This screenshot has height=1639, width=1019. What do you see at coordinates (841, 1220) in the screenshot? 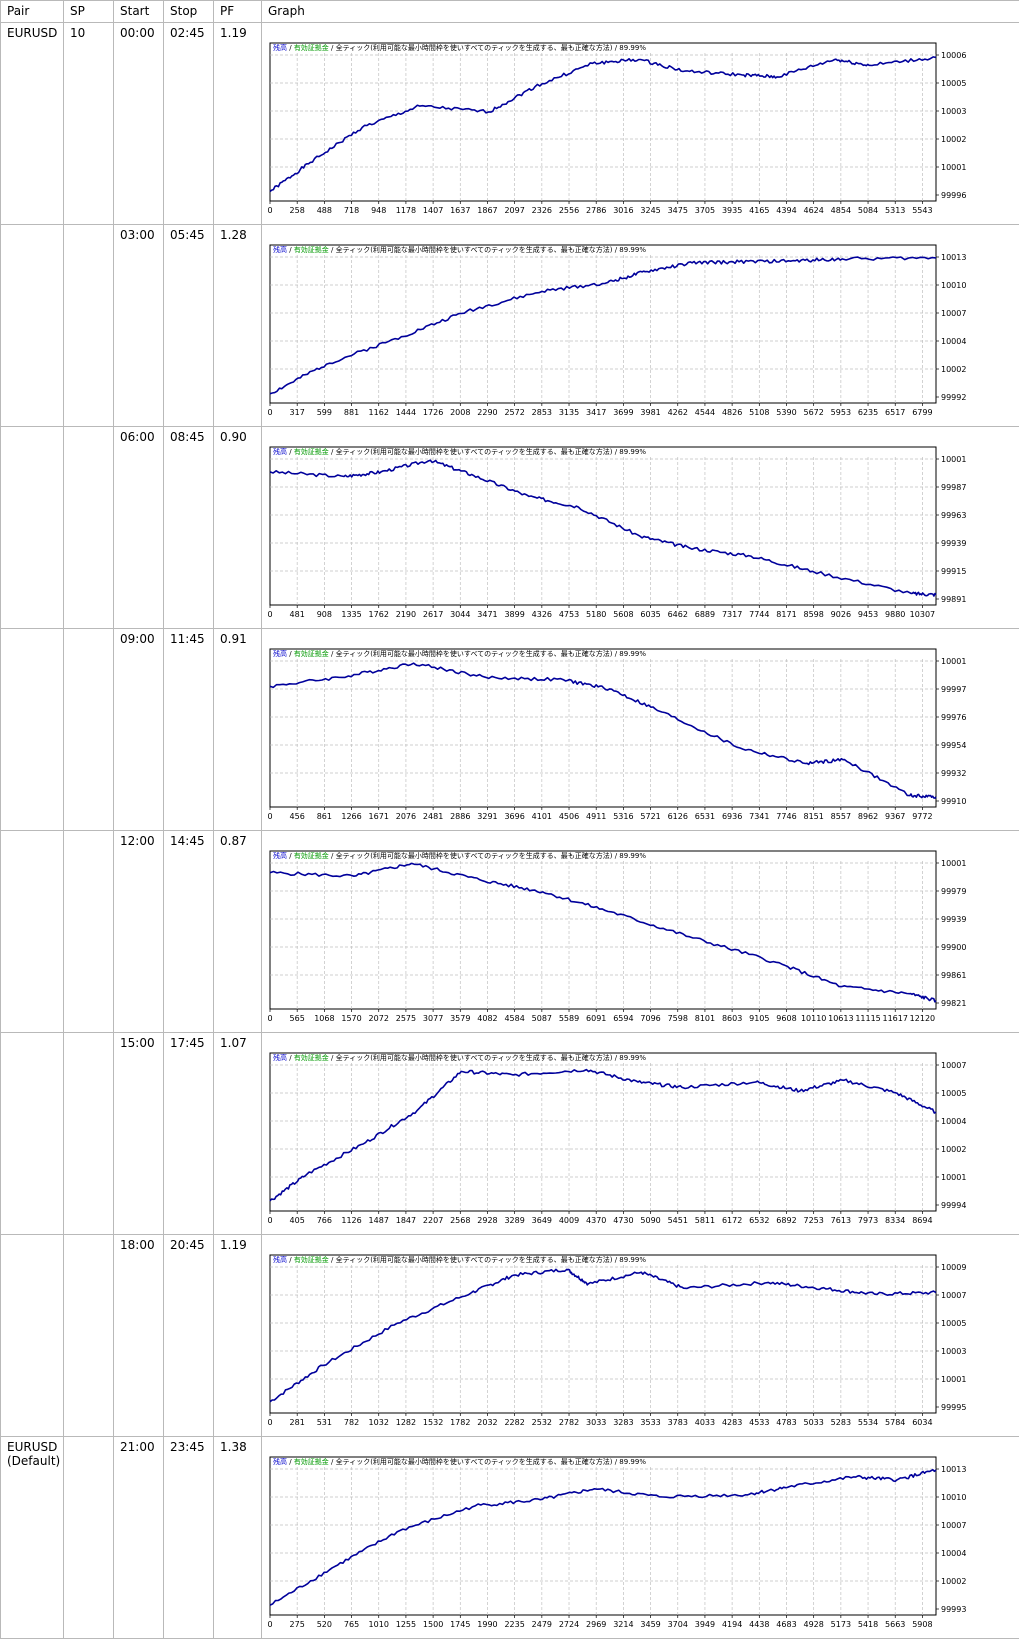
I see `x-tick-label: 7613` at bounding box center [841, 1220].